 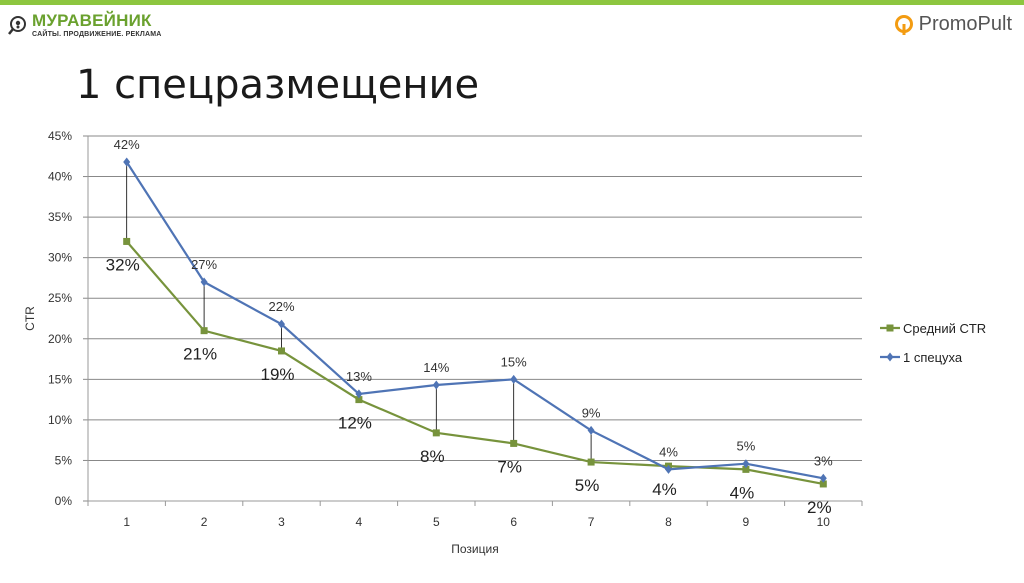 What do you see at coordinates (509, 466) in the screenshot?
I see `data-label-average: 7%` at bounding box center [509, 466].